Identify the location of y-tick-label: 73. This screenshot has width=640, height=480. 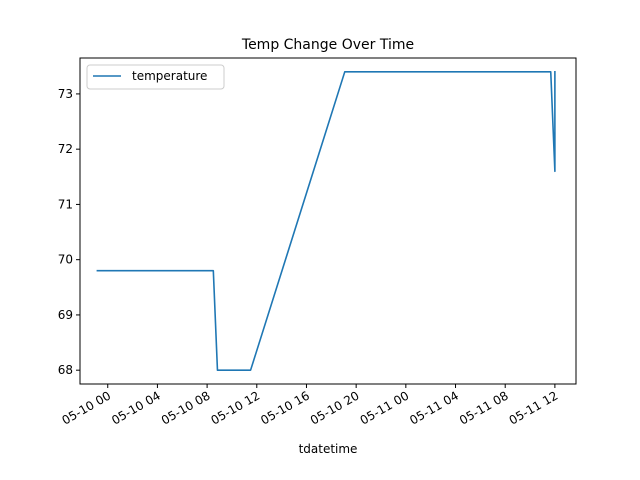
(65, 94).